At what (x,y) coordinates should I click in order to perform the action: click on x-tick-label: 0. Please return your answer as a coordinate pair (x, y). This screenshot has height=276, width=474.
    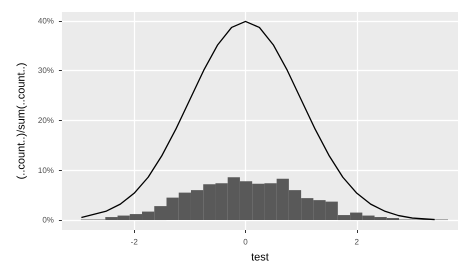
    Looking at the image, I should click on (245, 242).